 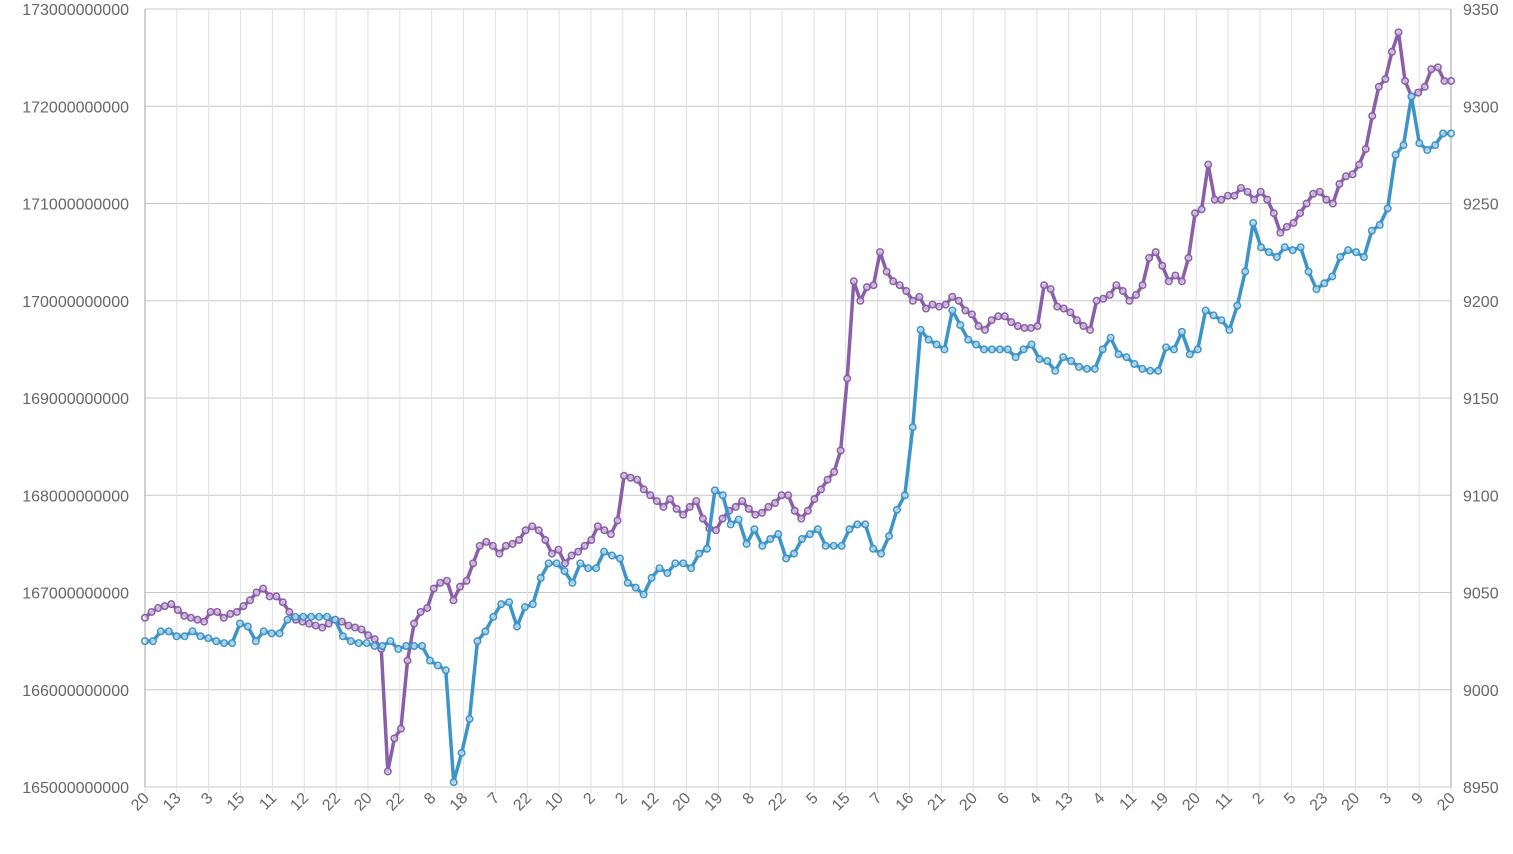 What do you see at coordinates (494, 799) in the screenshot?
I see `x-tick-label: 7` at bounding box center [494, 799].